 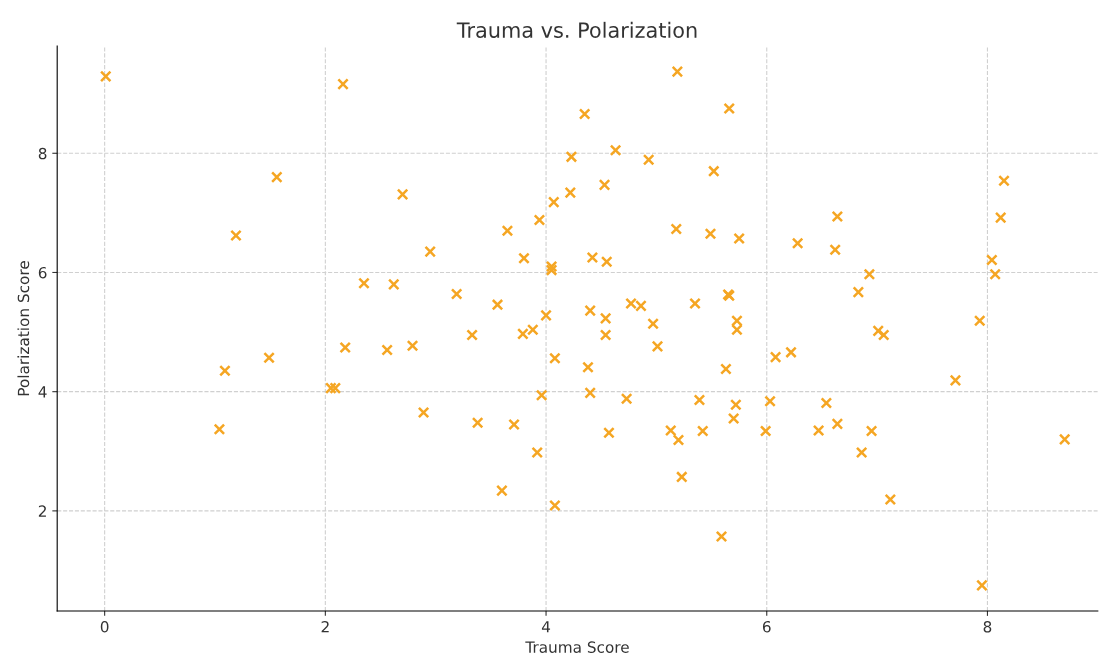 What do you see at coordinates (23, 328) in the screenshot?
I see `y-axis-title: Polarization Score` at bounding box center [23, 328].